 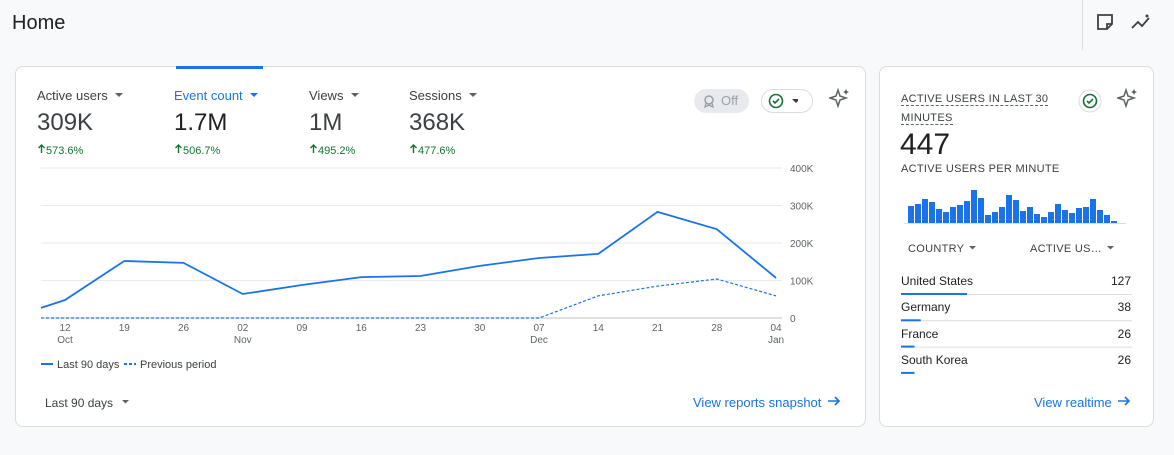 What do you see at coordinates (980, 169) in the screenshot?
I see `realtime-subtitle: ACTIVE USERS PER MINUTE` at bounding box center [980, 169].